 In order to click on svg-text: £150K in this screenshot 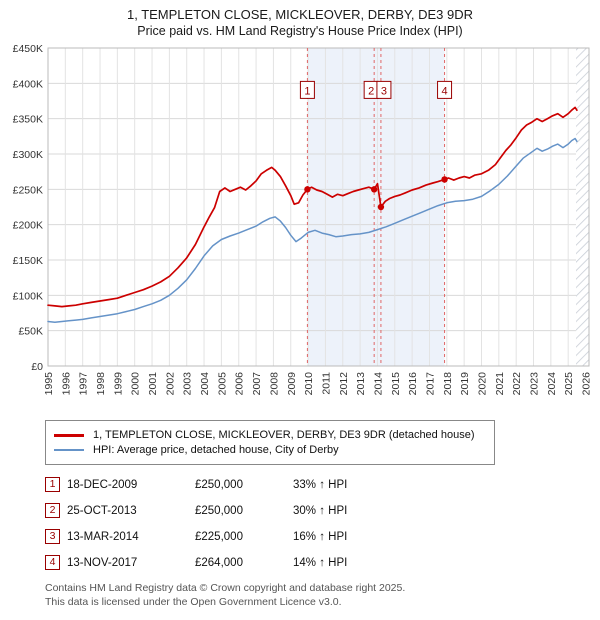, I will do `click(28, 261)`.